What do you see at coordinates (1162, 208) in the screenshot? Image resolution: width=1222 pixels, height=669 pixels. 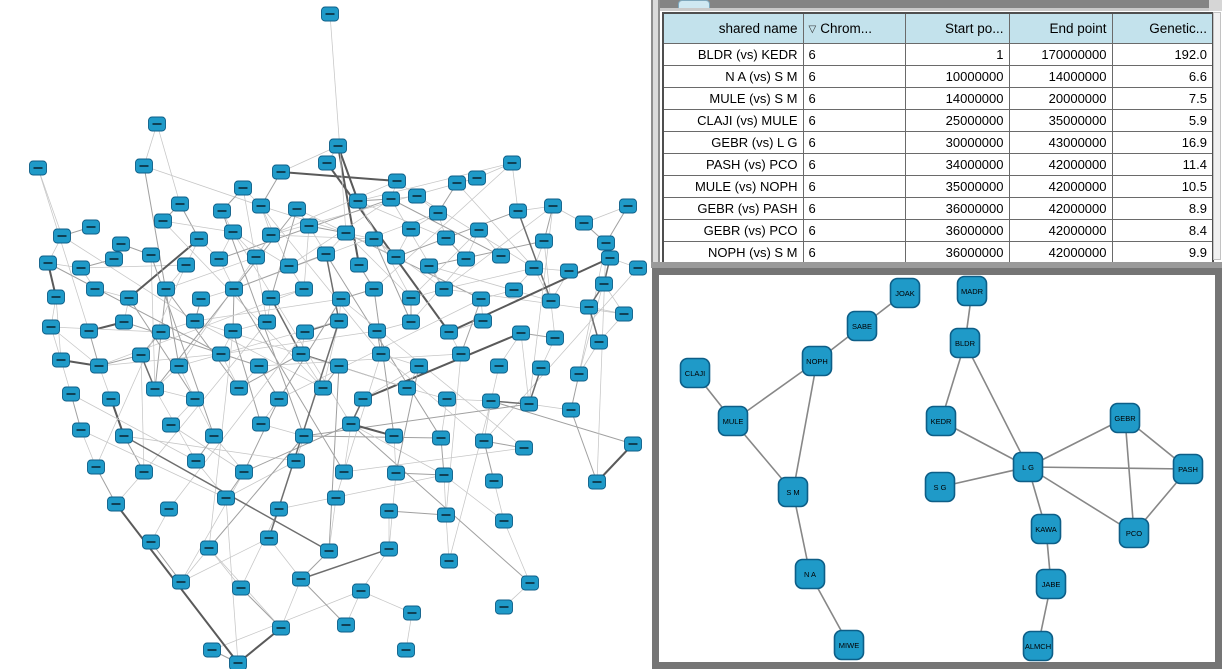 I see `cell: 8.9` at bounding box center [1162, 208].